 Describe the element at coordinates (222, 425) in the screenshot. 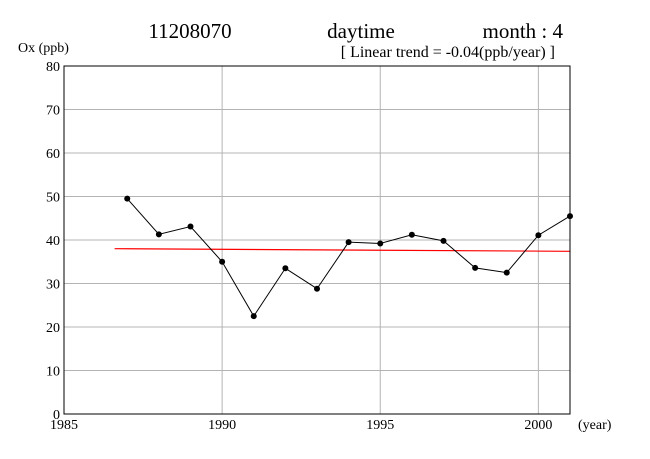

I see `x-tick-label: 1990` at that location.